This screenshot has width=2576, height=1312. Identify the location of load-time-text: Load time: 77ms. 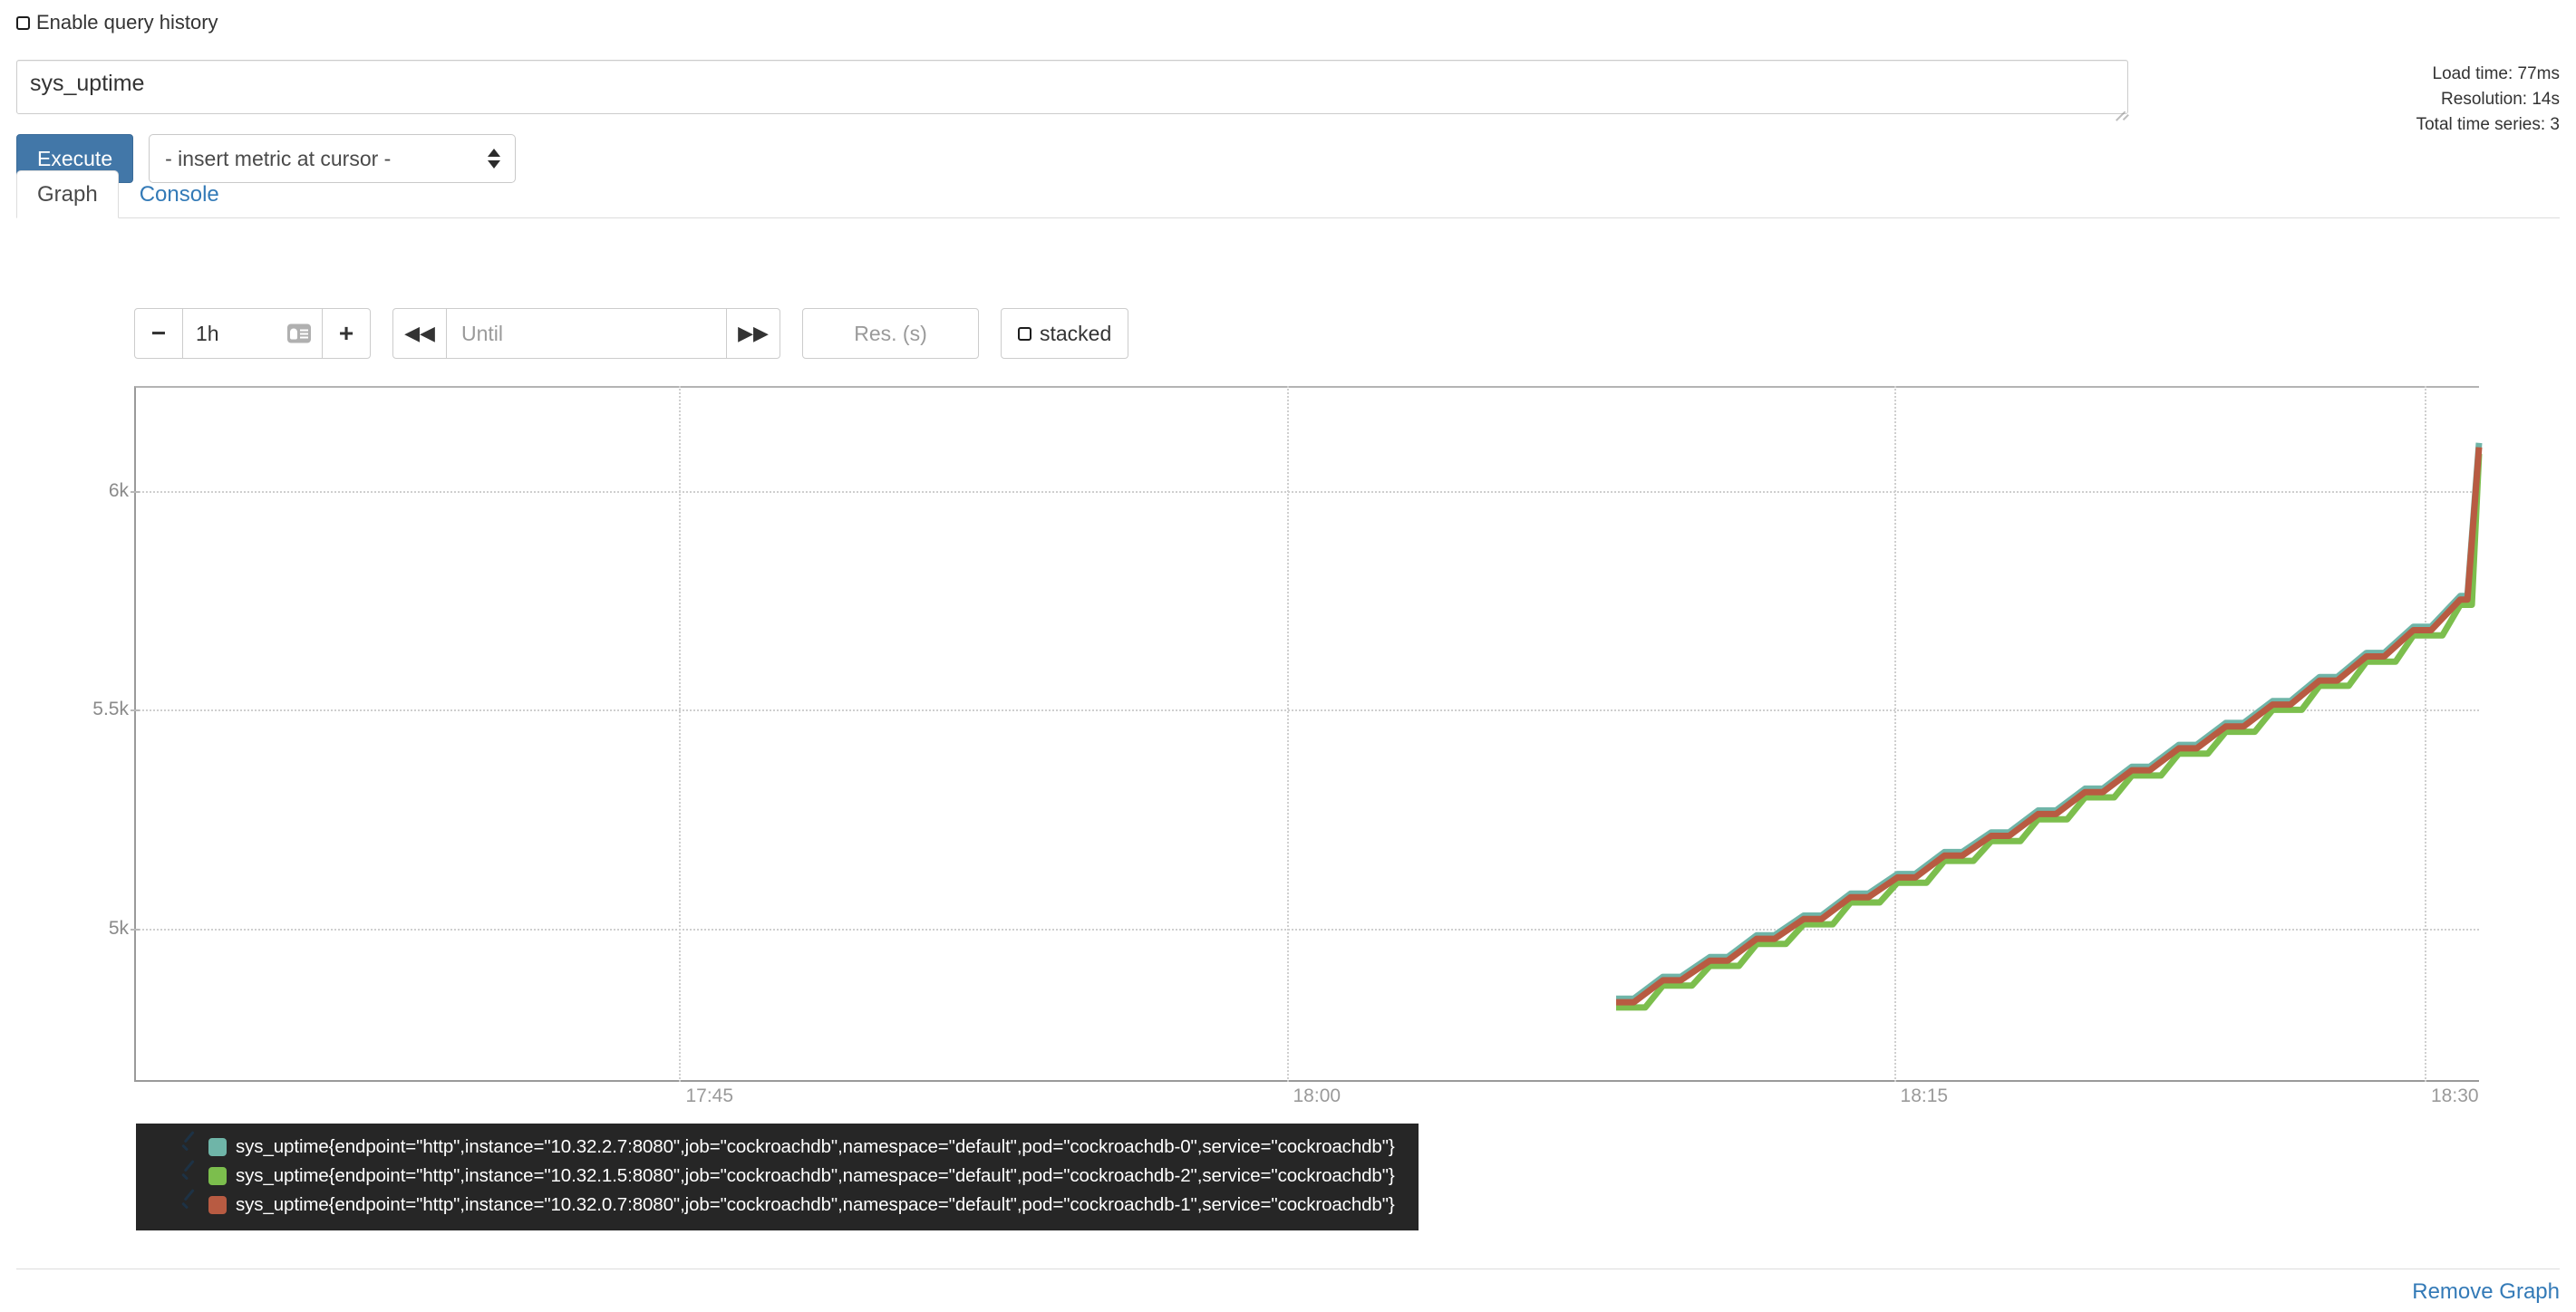
(2496, 73).